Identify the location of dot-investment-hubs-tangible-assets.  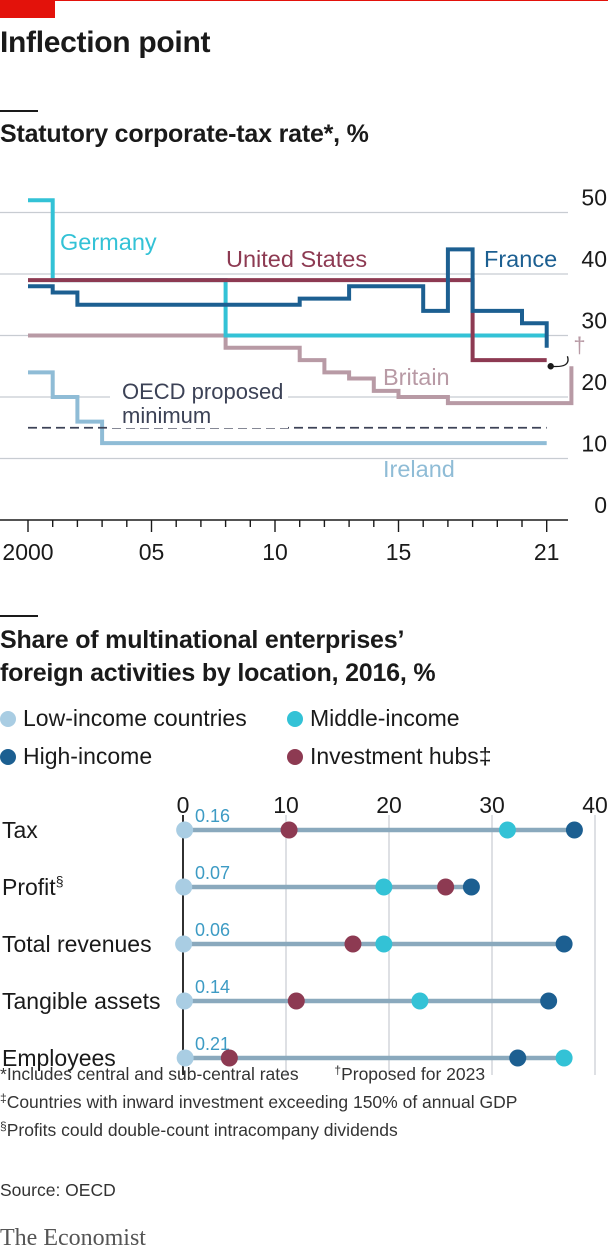
(296, 1001).